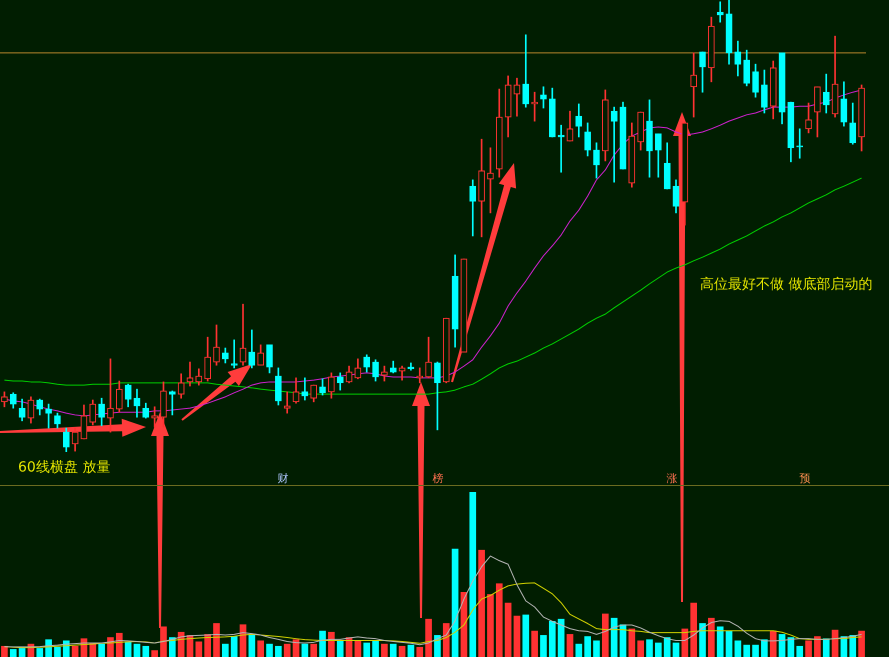  Describe the element at coordinates (64, 468) in the screenshot. I see `text: 60线横盘 放量` at that location.